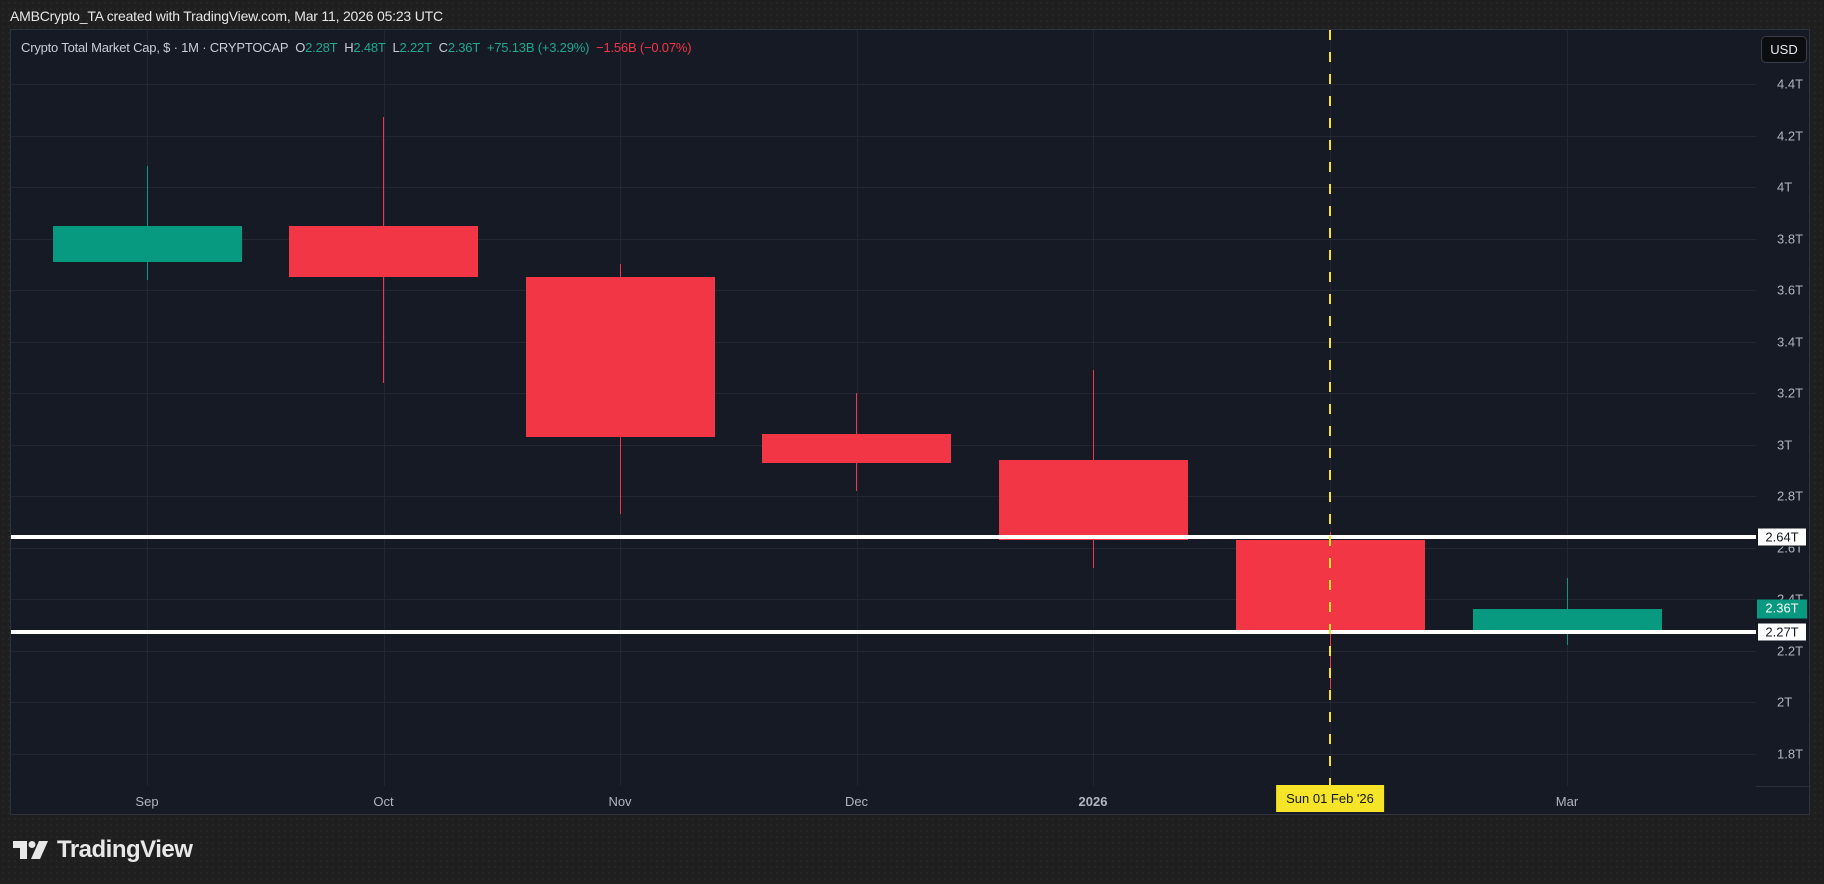 This screenshot has width=1824, height=884. I want to click on tradingview-logo-text: TradingView, so click(125, 849).